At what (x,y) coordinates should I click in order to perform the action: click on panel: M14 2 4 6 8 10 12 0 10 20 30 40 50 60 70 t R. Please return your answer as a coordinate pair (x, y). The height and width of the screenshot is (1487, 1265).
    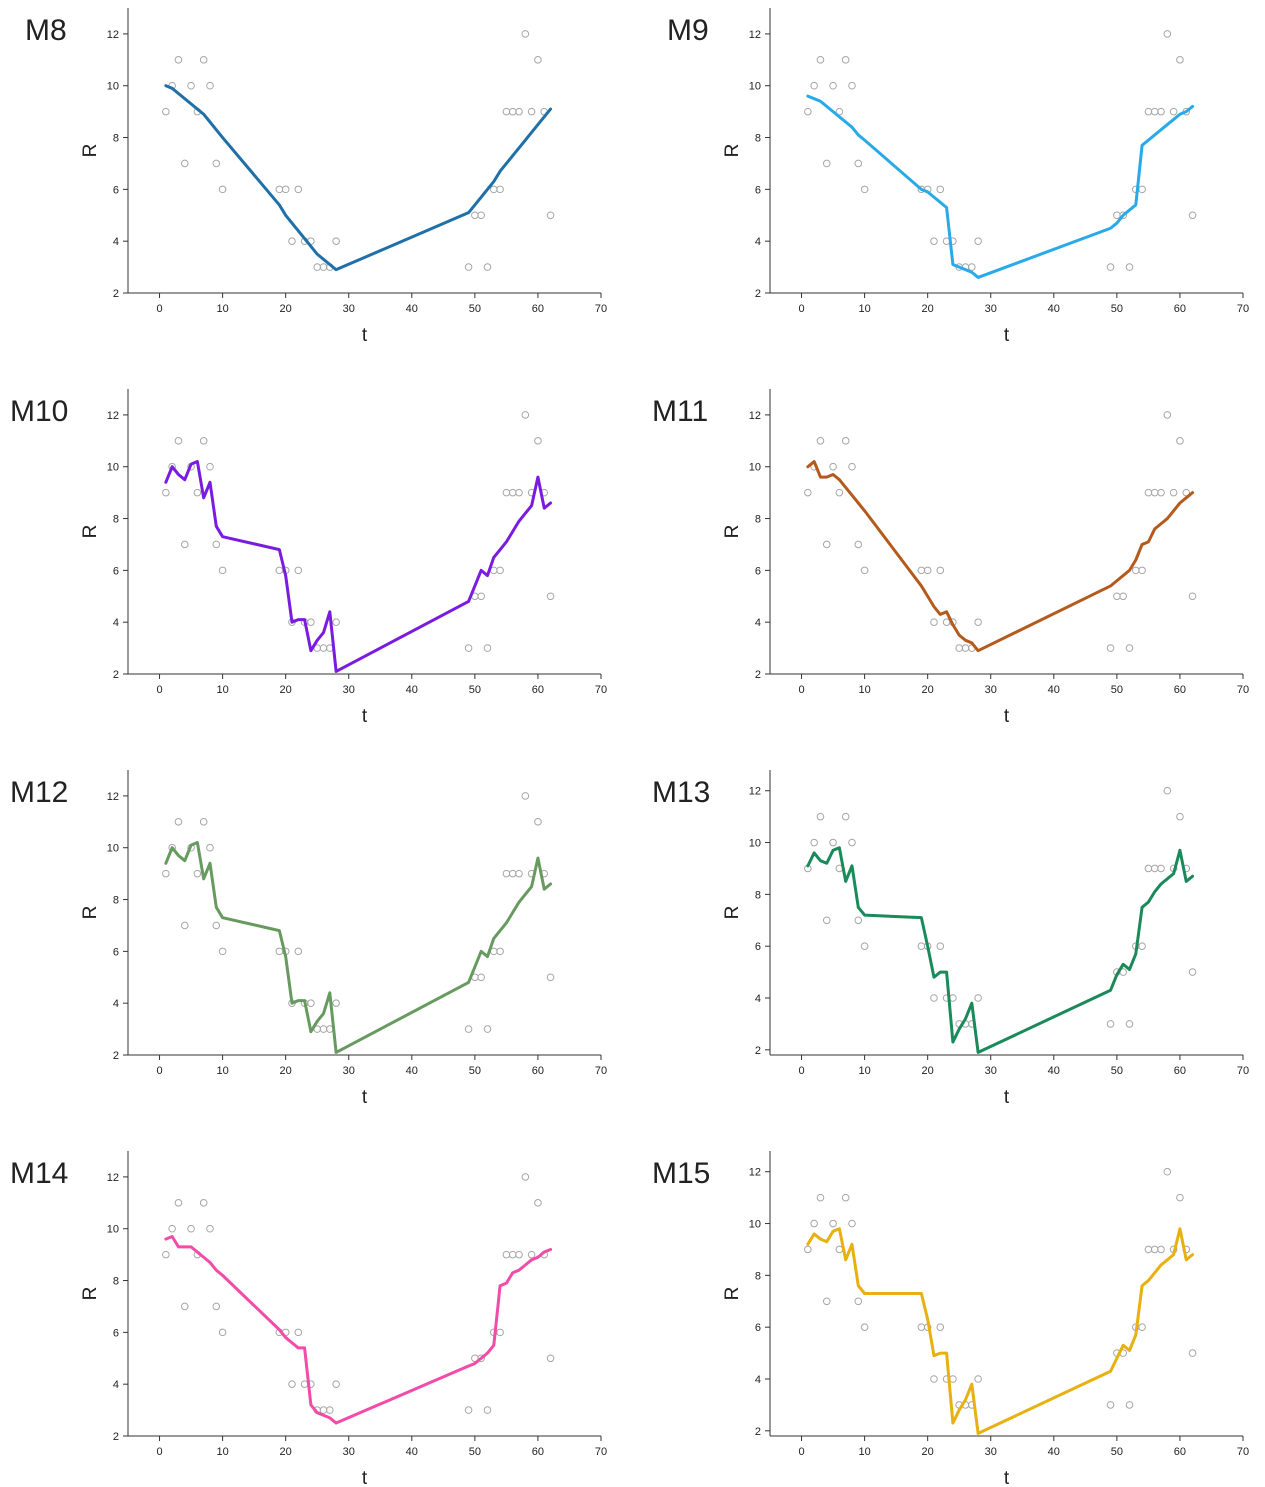
    Looking at the image, I should click on (308, 1319).